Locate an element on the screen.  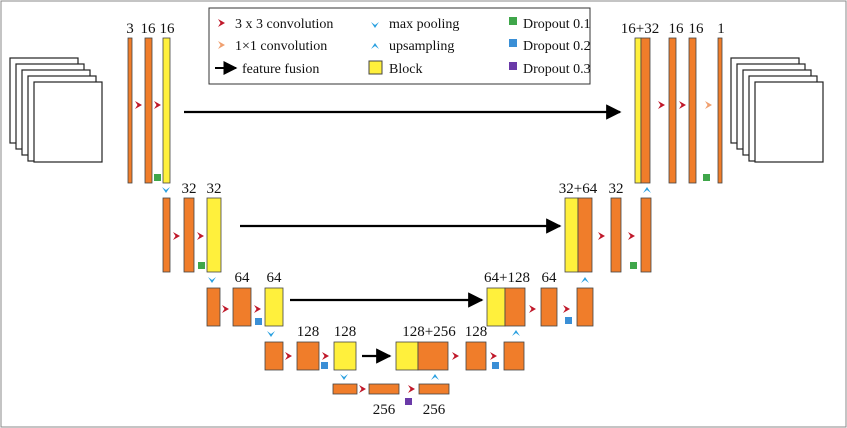
legend-maxpool: max pooling is located at coordinates (424, 24).